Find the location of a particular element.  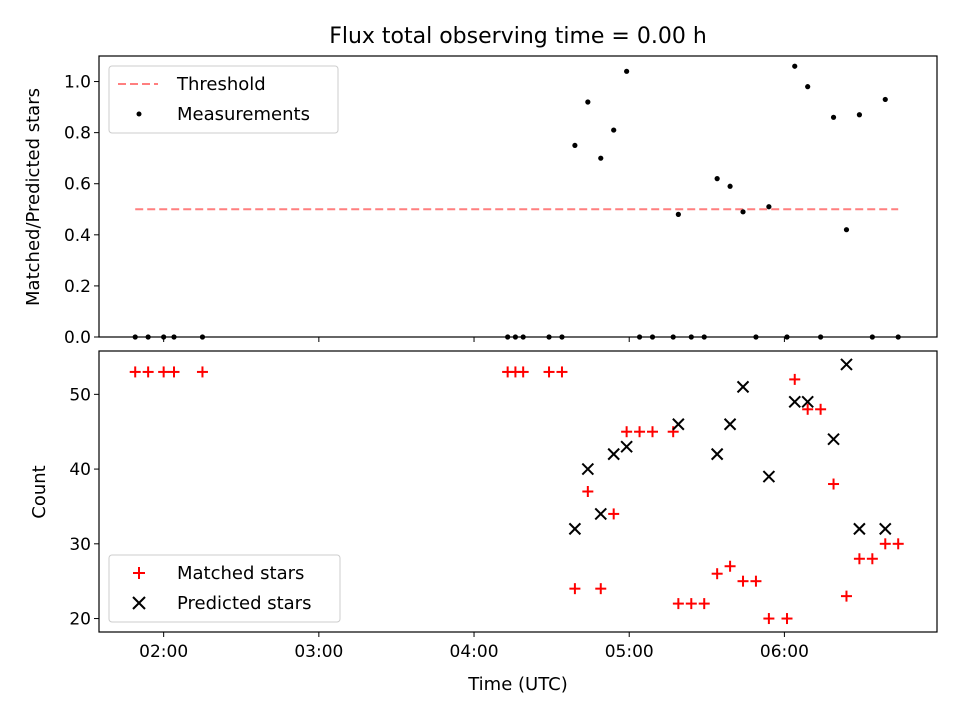

ratio-y-tick-label: 0.4 is located at coordinates (77, 236).